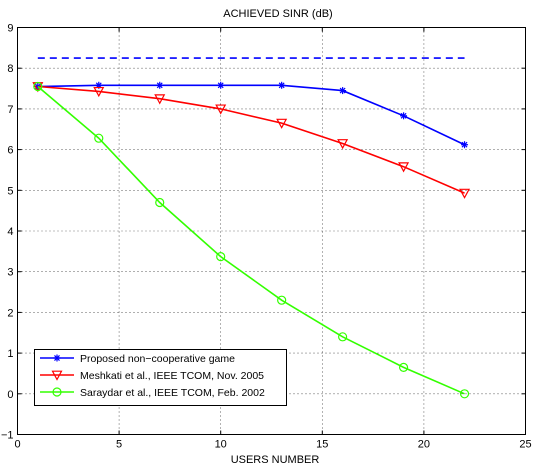  Describe the element at coordinates (10, 232) in the screenshot. I see `y-tick-label: 4` at that location.